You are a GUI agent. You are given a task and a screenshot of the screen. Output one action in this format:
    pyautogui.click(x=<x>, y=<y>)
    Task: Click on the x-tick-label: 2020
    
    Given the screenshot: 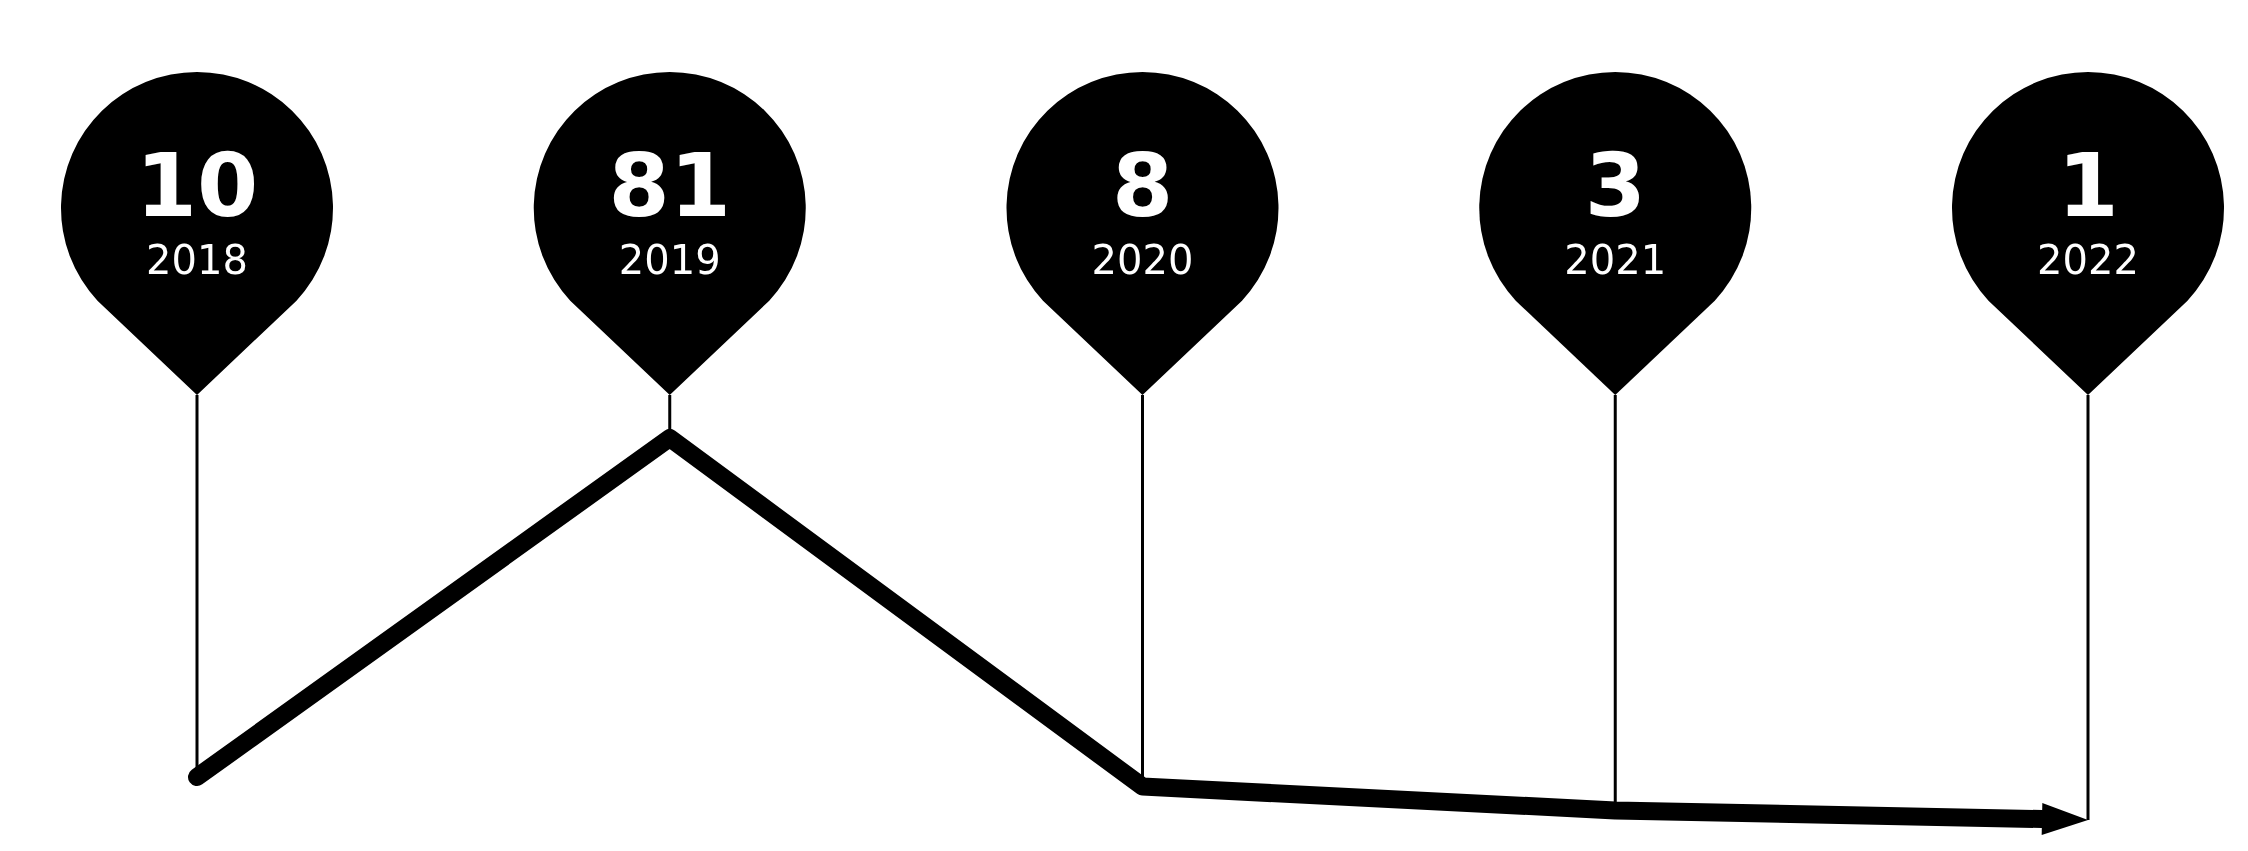 What is the action you would take?
    pyautogui.click(x=1142, y=260)
    